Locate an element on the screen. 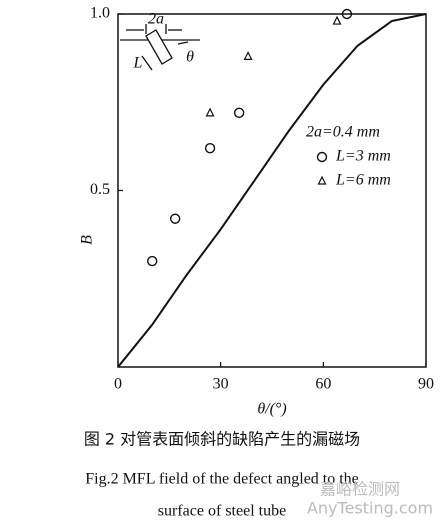 This screenshot has width=444, height=529. legend-label: L=3 mm is located at coordinates (363, 156).